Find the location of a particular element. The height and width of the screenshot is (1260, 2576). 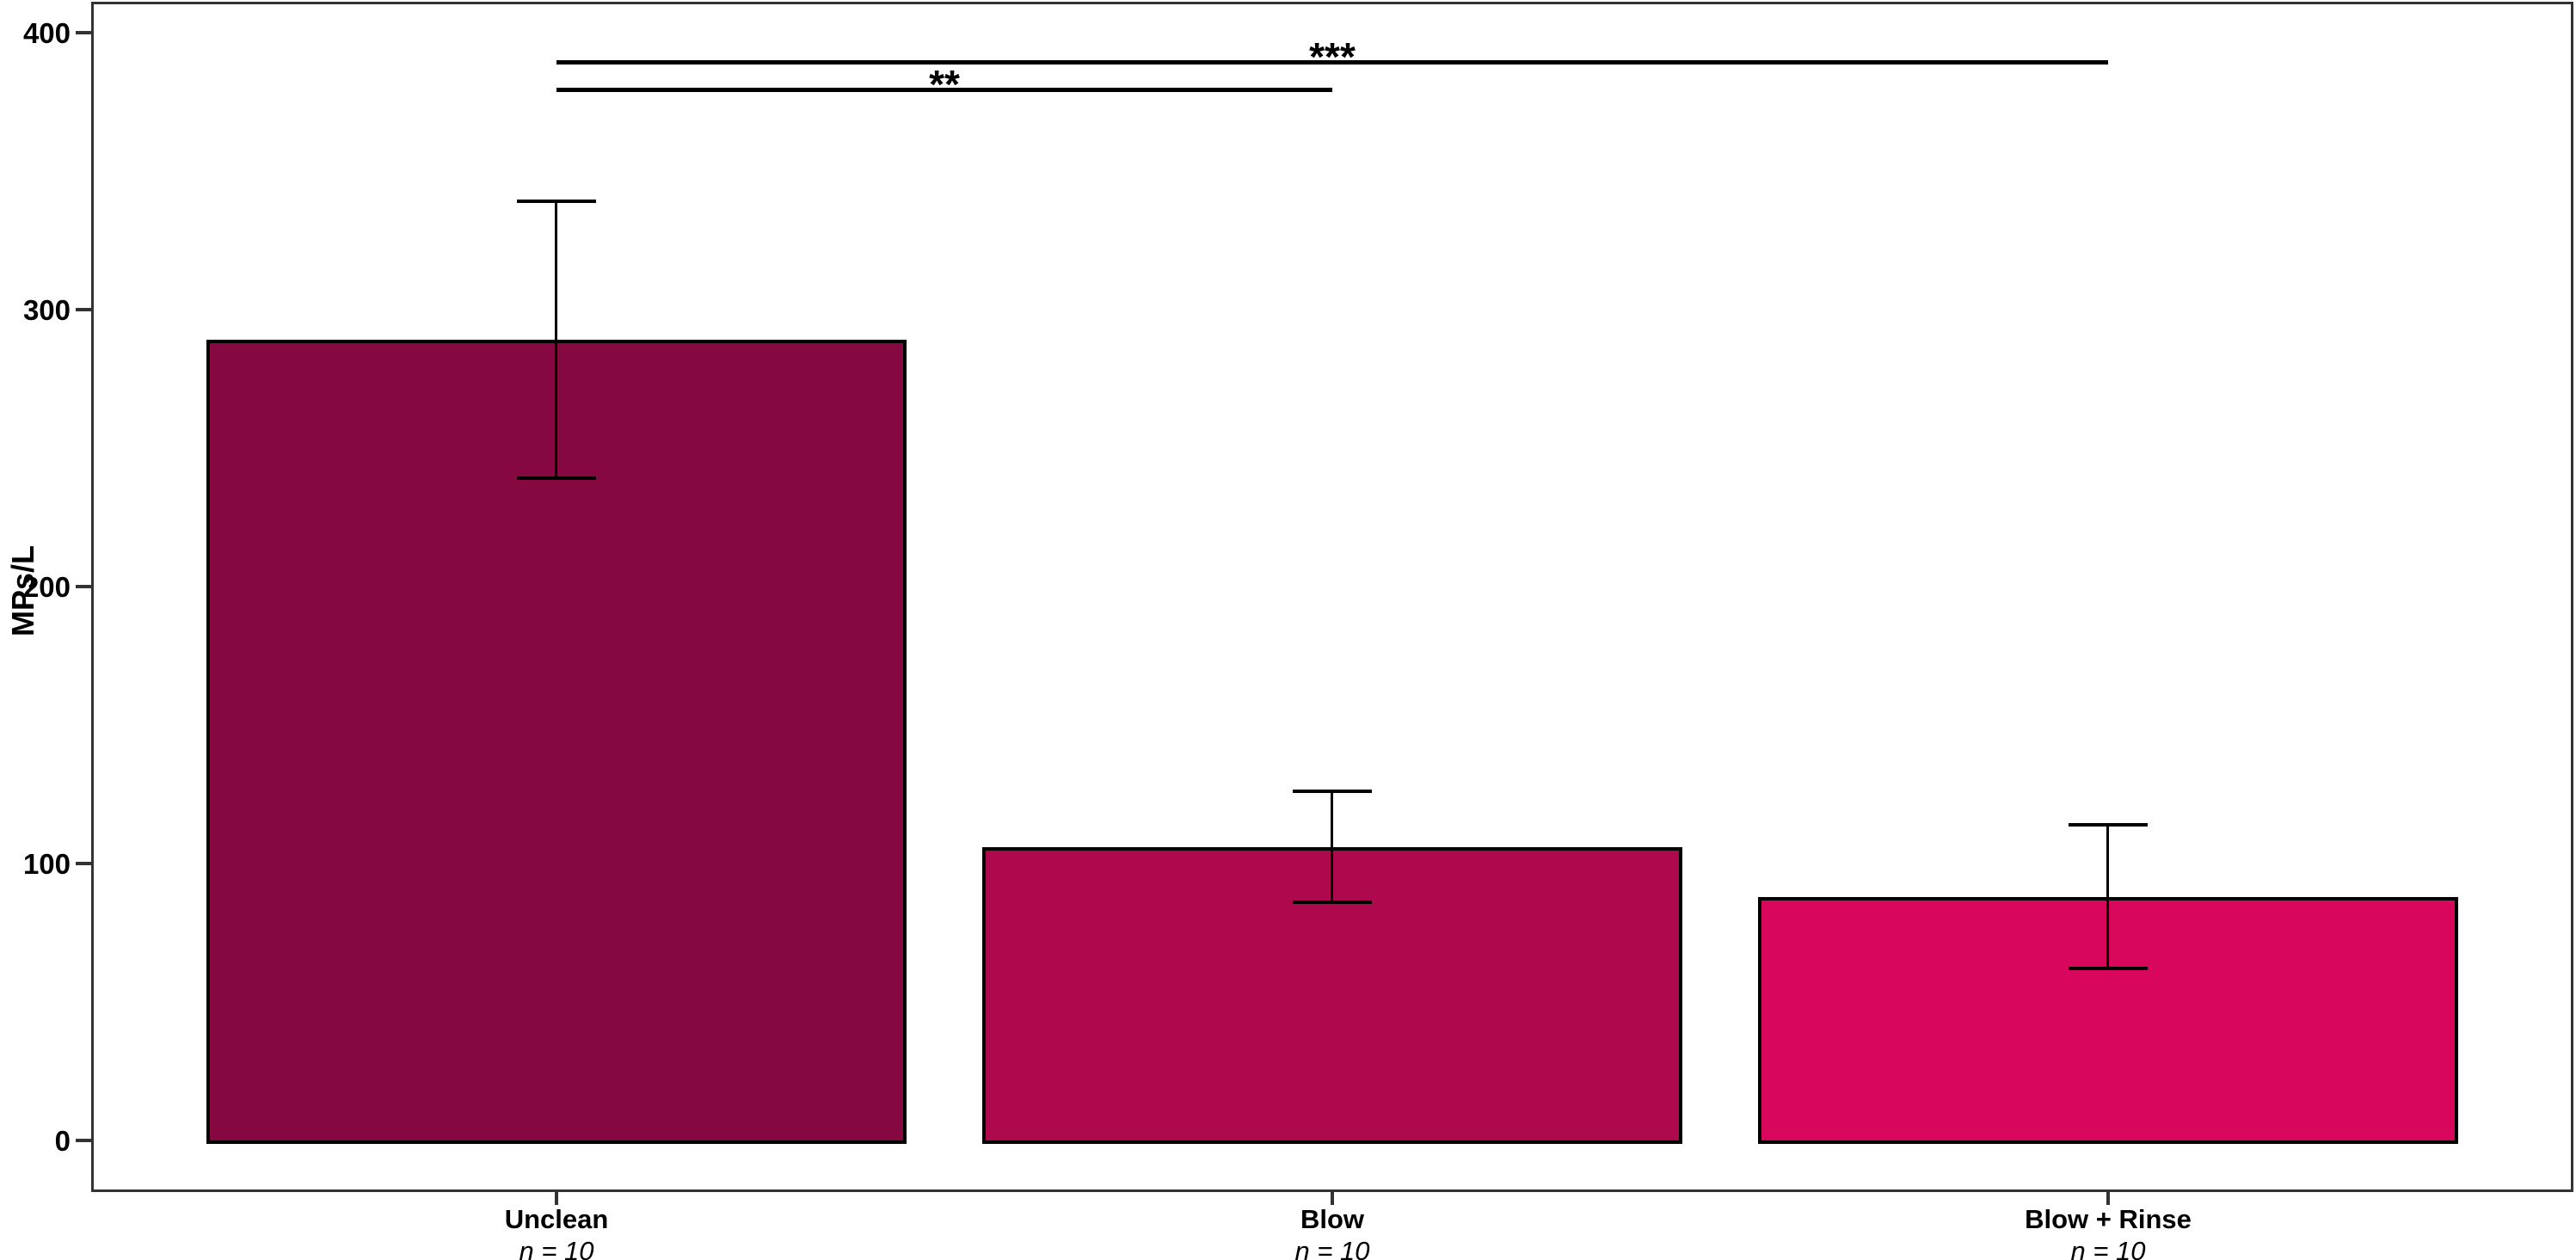

y-tick-label: 400 is located at coordinates (46, 33).